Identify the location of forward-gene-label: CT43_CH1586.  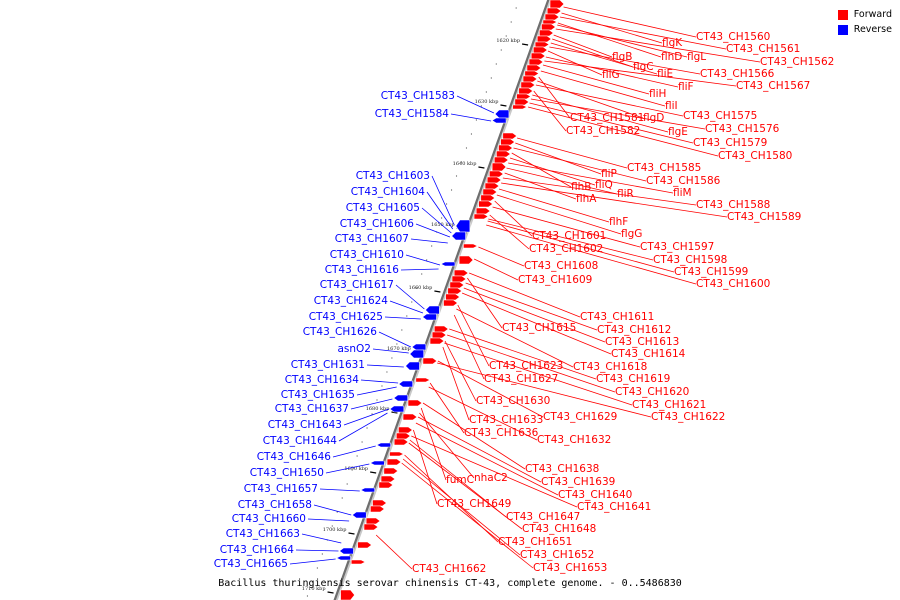
(683, 181).